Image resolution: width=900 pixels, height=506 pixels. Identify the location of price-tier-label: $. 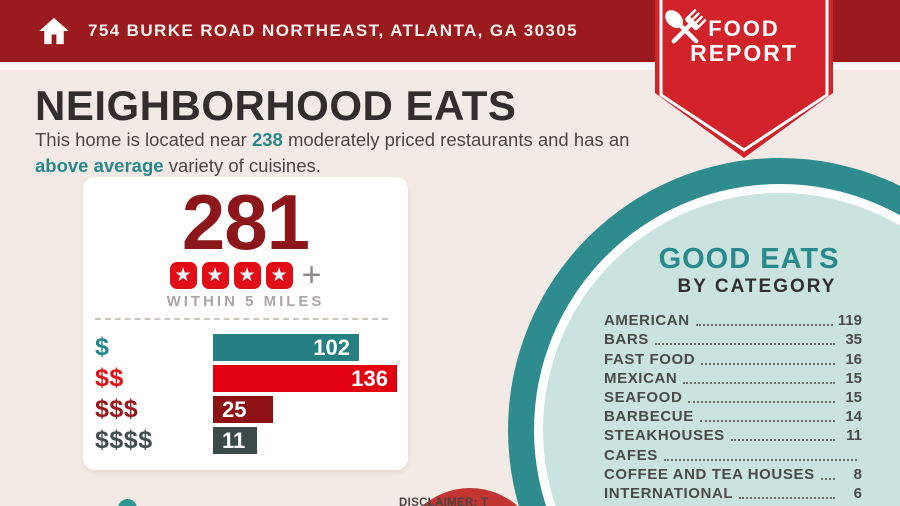
(102, 347).